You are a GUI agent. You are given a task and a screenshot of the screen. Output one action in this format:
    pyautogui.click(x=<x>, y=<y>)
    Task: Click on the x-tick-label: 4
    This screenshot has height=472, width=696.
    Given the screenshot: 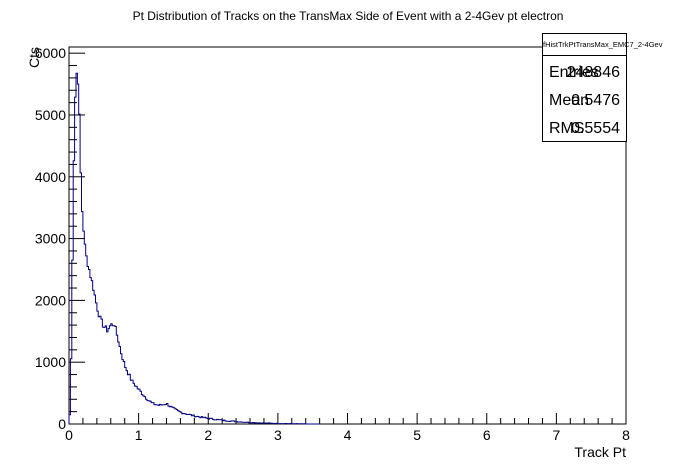 What is the action you would take?
    pyautogui.click(x=348, y=435)
    